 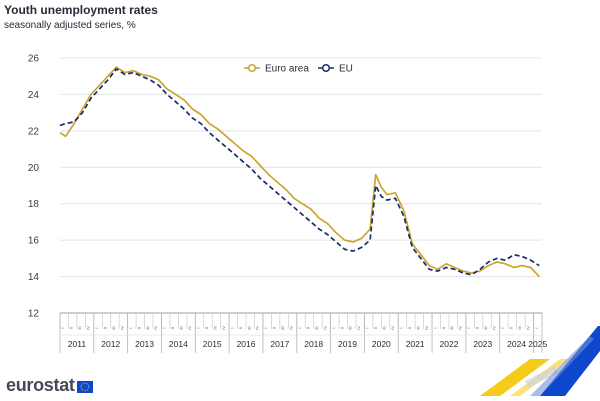 I want to click on y-tick-label: 16, so click(x=34, y=241).